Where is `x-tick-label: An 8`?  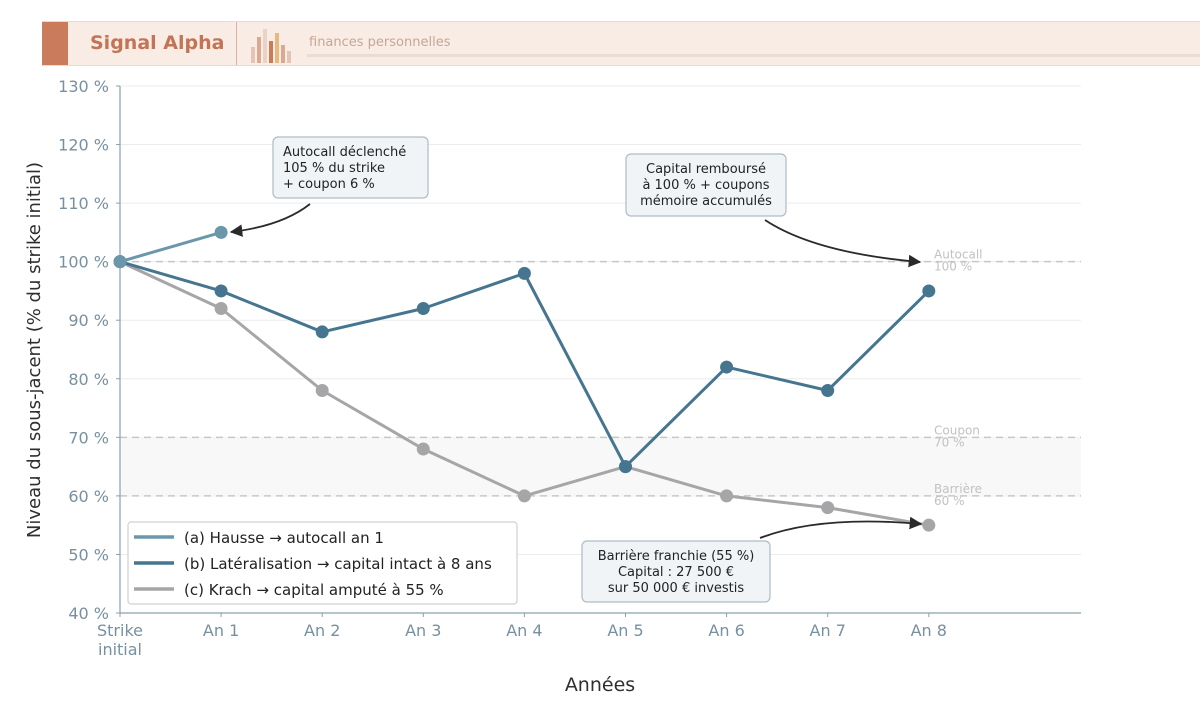 x-tick-label: An 8 is located at coordinates (929, 630).